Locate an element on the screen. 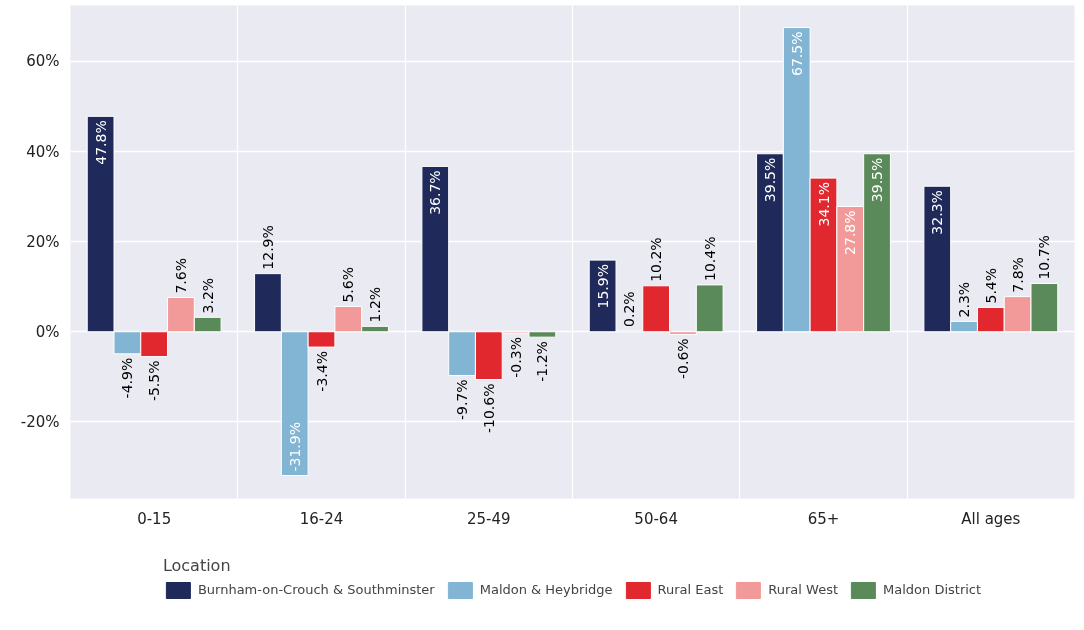 The image size is (1084, 630). legend-label: Rural West is located at coordinates (803, 589).